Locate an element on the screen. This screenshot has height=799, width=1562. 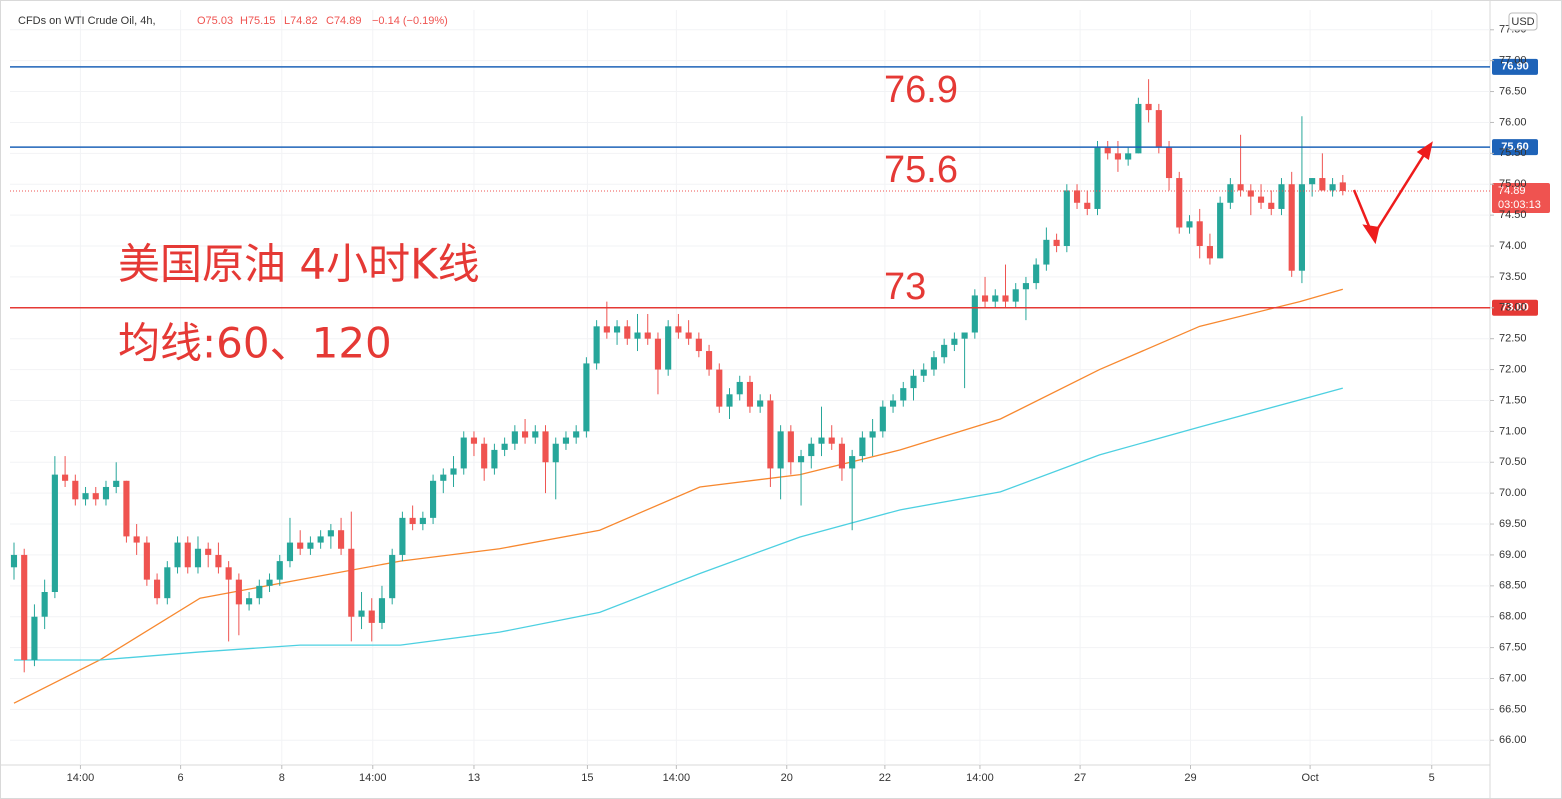
y-tick-label: 73.00 is located at coordinates (1513, 308).